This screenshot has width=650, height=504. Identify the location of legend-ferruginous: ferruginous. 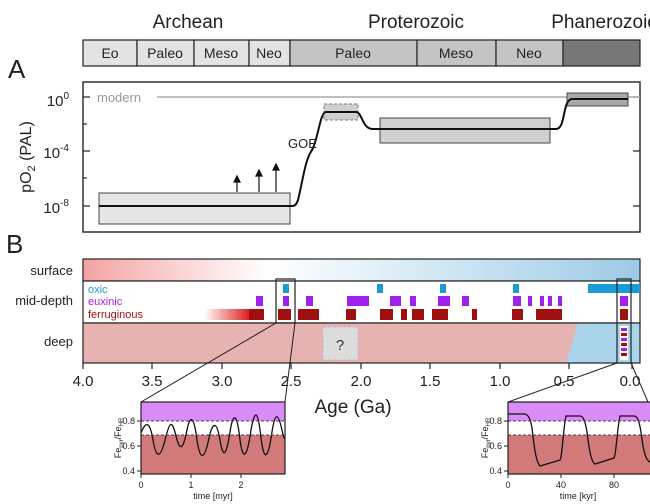
(116, 315).